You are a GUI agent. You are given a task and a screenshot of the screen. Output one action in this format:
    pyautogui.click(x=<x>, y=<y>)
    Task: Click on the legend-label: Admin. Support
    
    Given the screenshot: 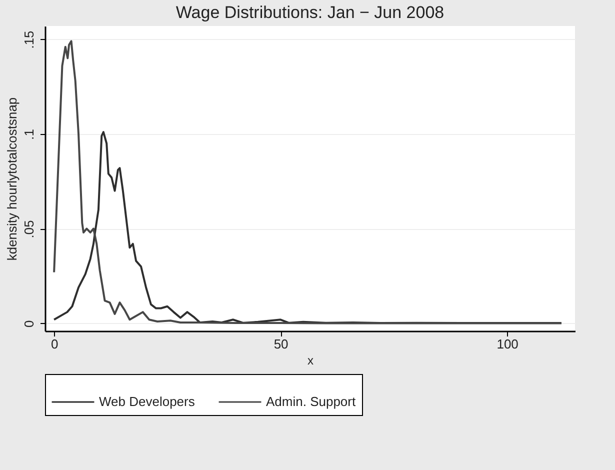 What is the action you would take?
    pyautogui.click(x=311, y=401)
    